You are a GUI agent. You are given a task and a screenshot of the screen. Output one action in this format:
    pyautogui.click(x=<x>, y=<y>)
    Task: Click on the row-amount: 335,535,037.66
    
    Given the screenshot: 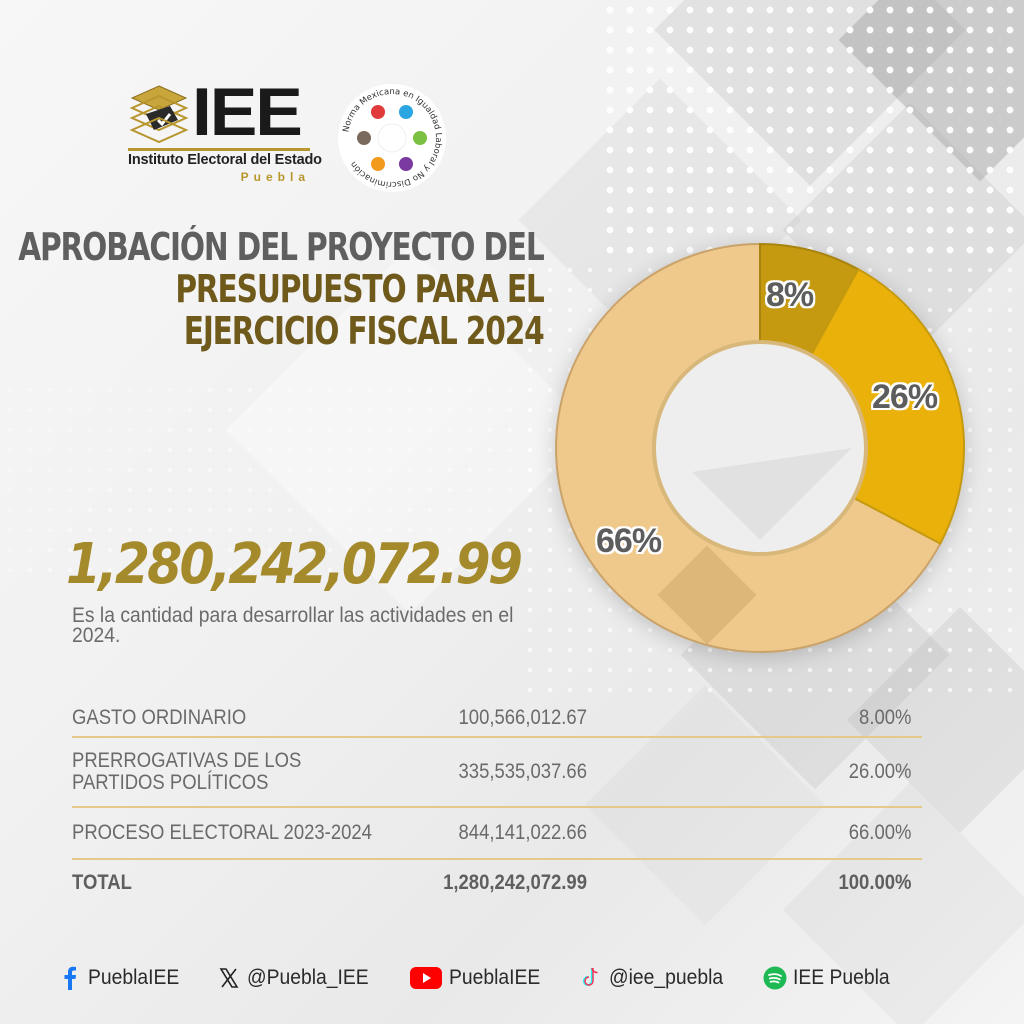 What is the action you would take?
    pyautogui.click(x=522, y=771)
    